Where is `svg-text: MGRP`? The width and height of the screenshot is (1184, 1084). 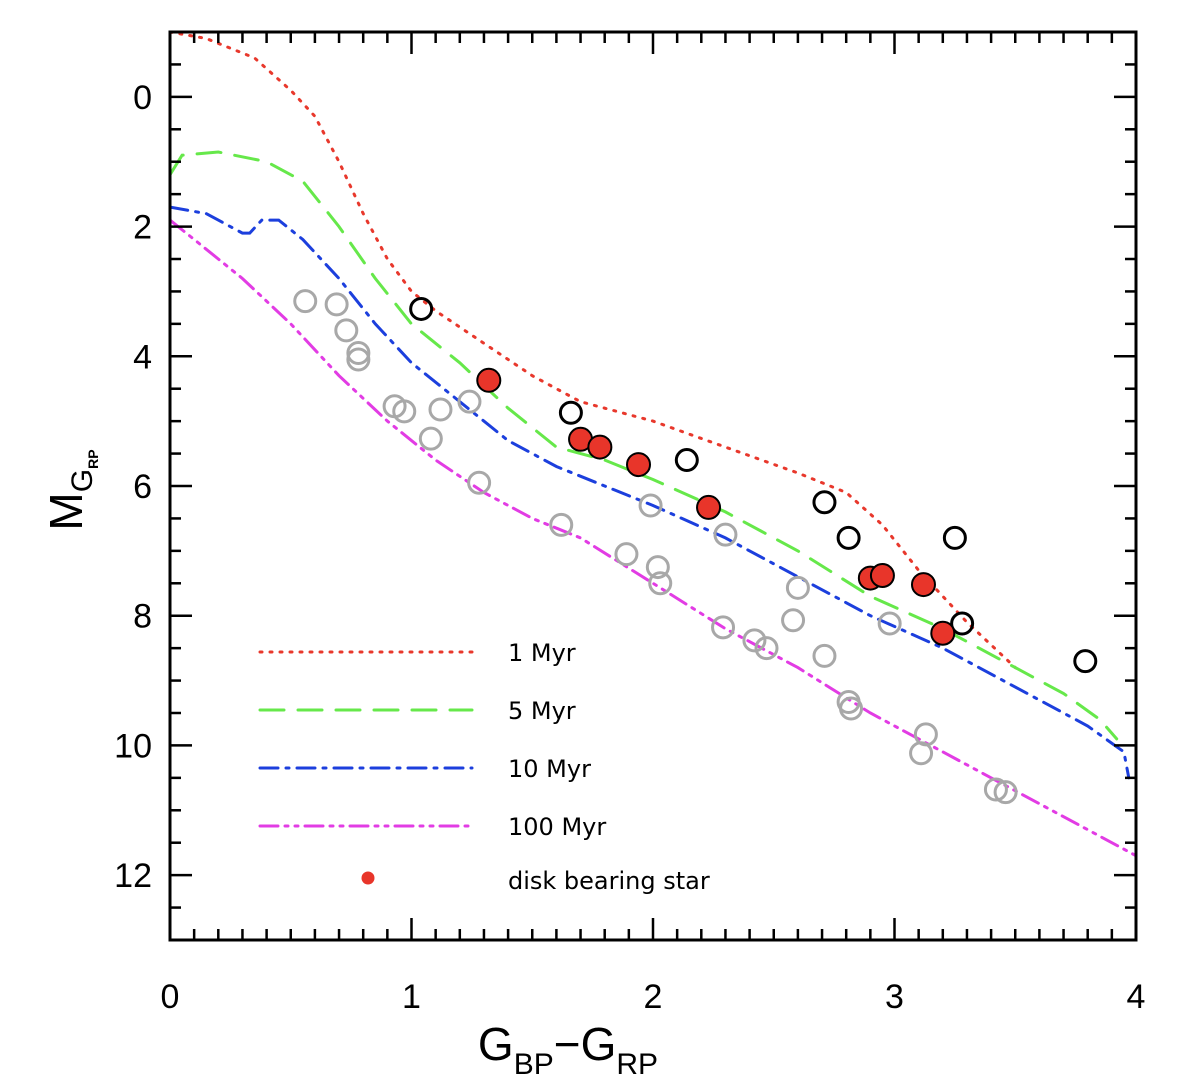
svg-text: MGRP is located at coordinates (70, 489).